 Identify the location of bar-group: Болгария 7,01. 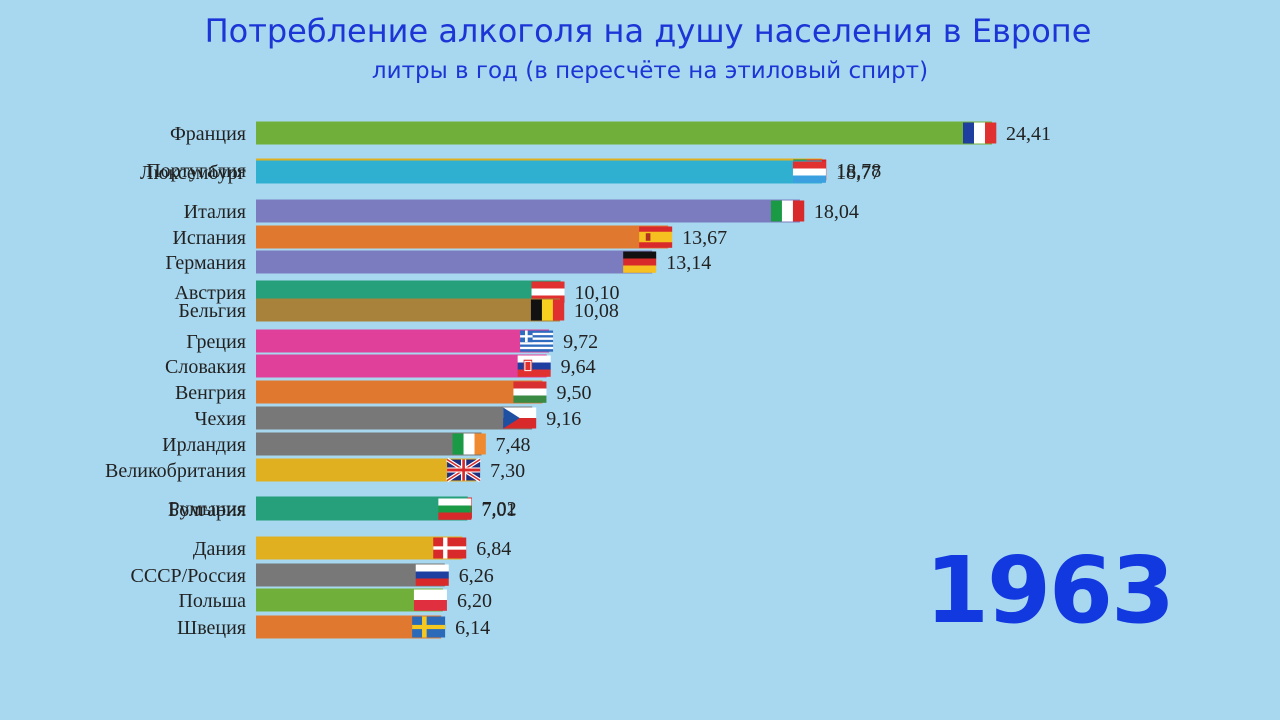
(342, 509).